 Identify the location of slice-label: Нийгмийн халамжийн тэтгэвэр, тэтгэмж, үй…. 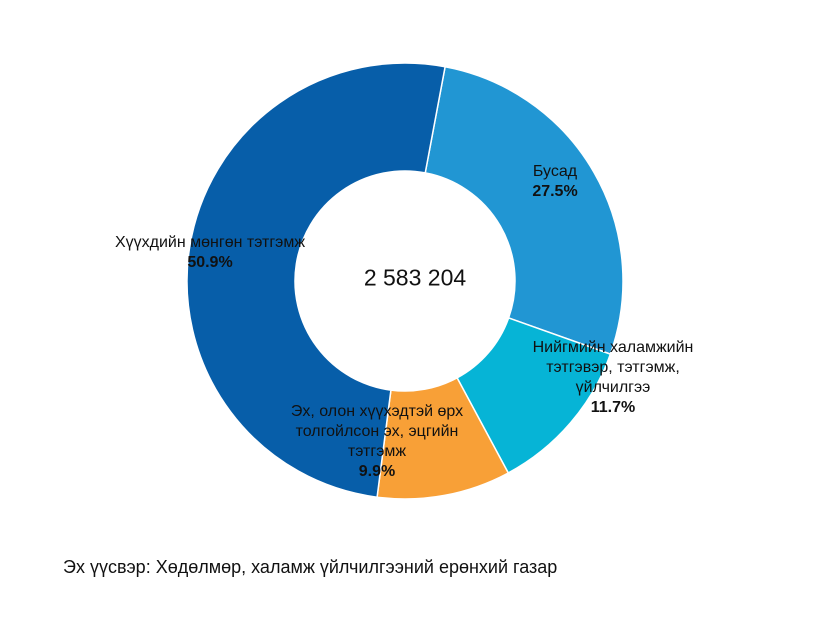
(613, 378).